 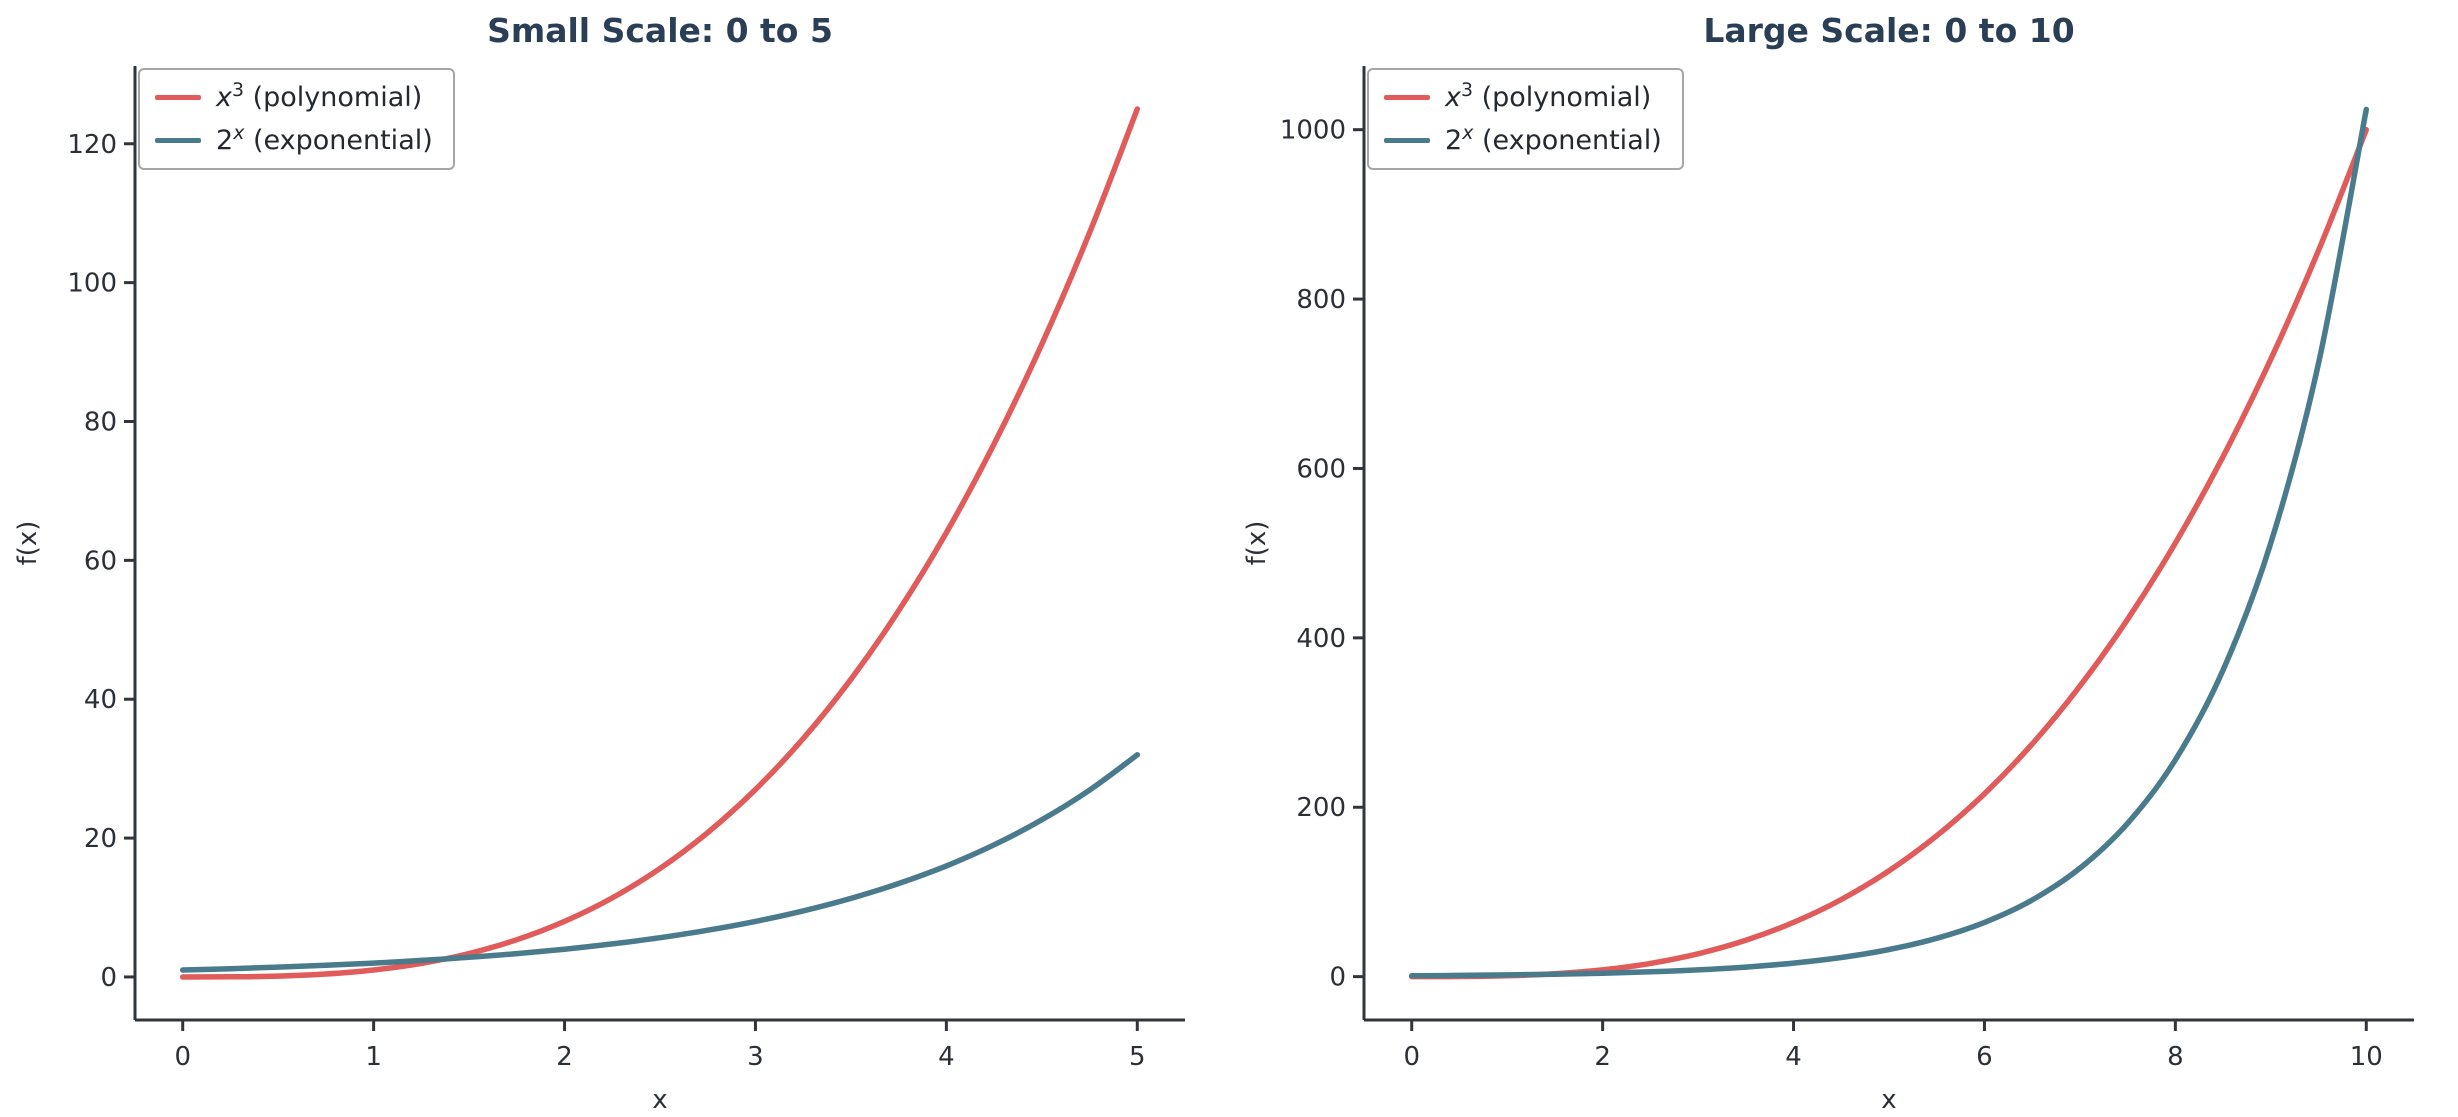 What do you see at coordinates (100, 422) in the screenshot?
I see `y-tick-label: 80` at bounding box center [100, 422].